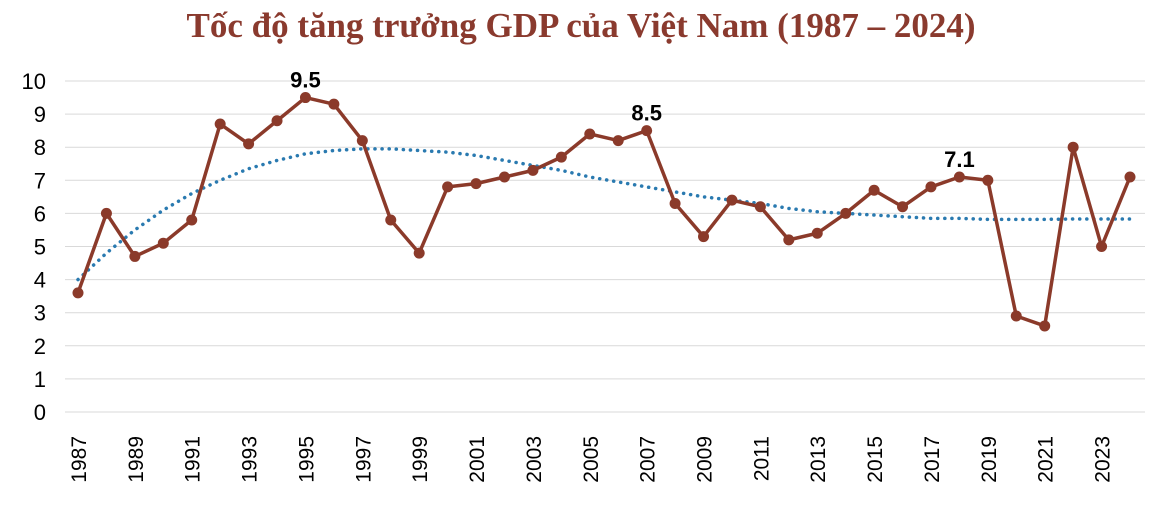 This screenshot has height=509, width=1162. What do you see at coordinates (40, 147) in the screenshot?
I see `y-tick-label: 8` at bounding box center [40, 147].